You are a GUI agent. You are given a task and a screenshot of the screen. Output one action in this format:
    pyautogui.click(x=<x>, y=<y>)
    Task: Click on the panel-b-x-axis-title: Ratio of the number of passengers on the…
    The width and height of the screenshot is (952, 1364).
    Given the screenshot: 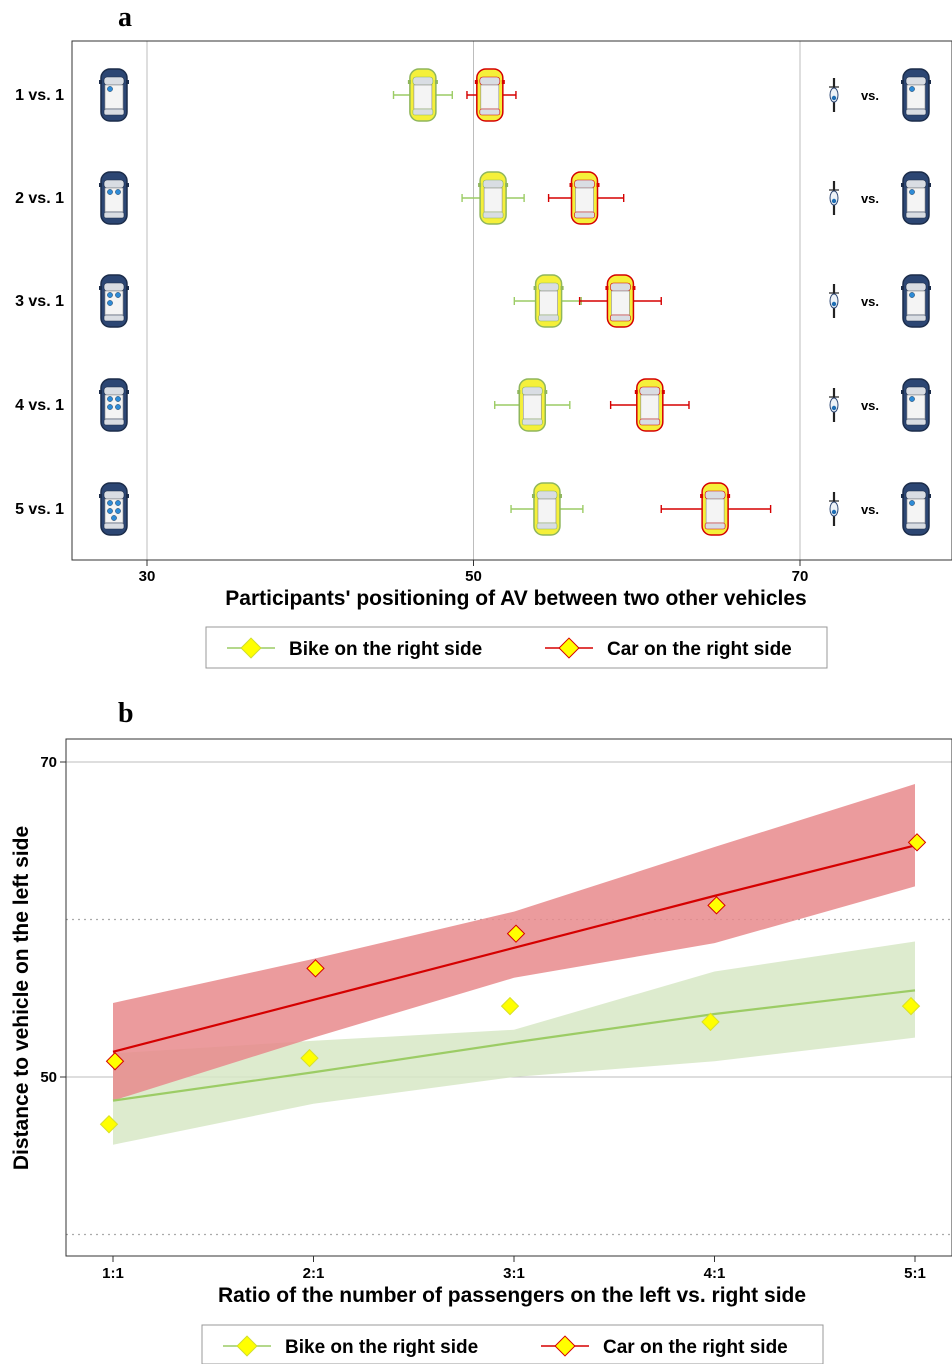 What is the action you would take?
    pyautogui.click(x=512, y=1295)
    